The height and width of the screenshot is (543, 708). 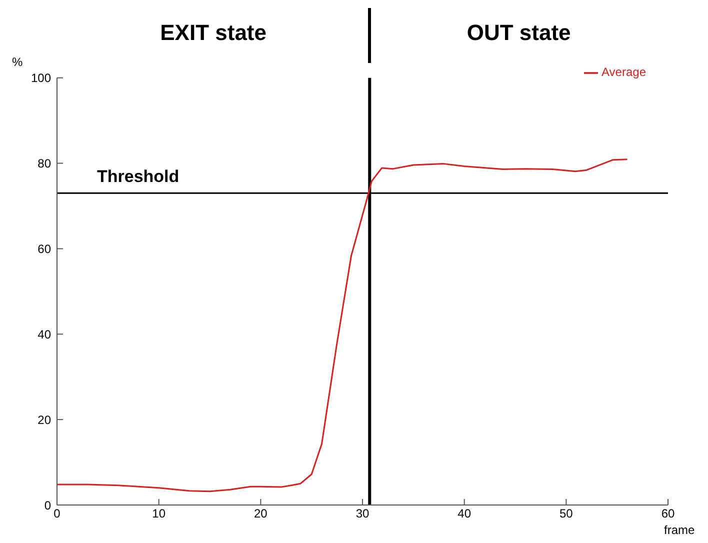 I want to click on y-tick-label: 100, so click(x=41, y=78).